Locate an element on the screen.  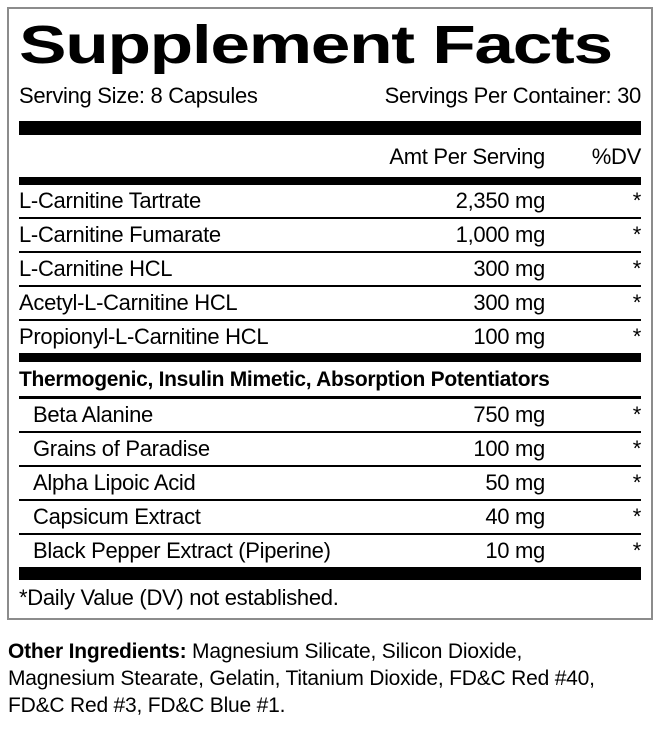
ingredient-row-l-carnitine-hcl: L-Carnitine HCL 300 mg * is located at coordinates (330, 270).